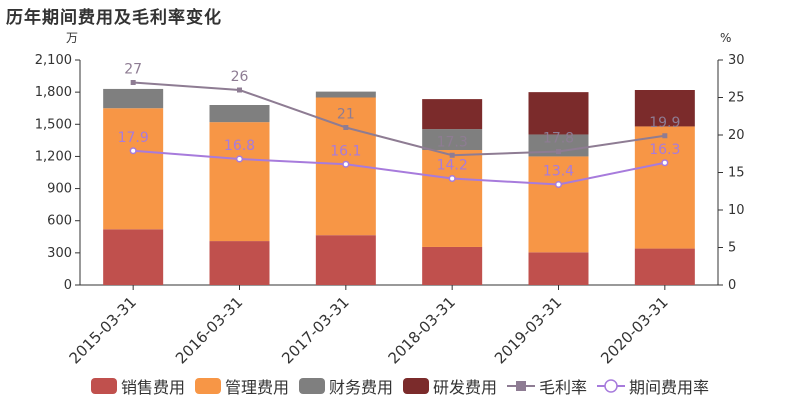 Image resolution: width=800 pixels, height=400 pixels. What do you see at coordinates (732, 248) in the screenshot?
I see `y-right-tick-label: 5` at bounding box center [732, 248].